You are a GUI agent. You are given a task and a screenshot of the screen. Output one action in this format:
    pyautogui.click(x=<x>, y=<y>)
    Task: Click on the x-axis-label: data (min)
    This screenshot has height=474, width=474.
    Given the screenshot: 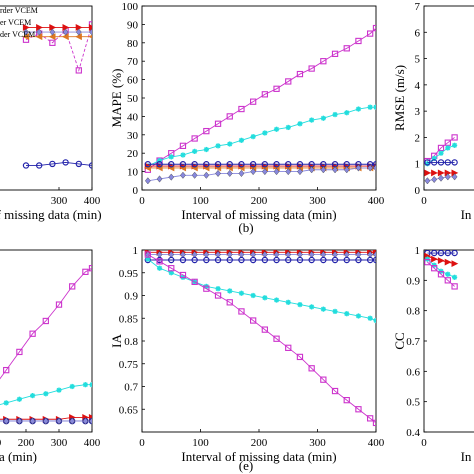 What is the action you would take?
    pyautogui.click(x=18, y=456)
    